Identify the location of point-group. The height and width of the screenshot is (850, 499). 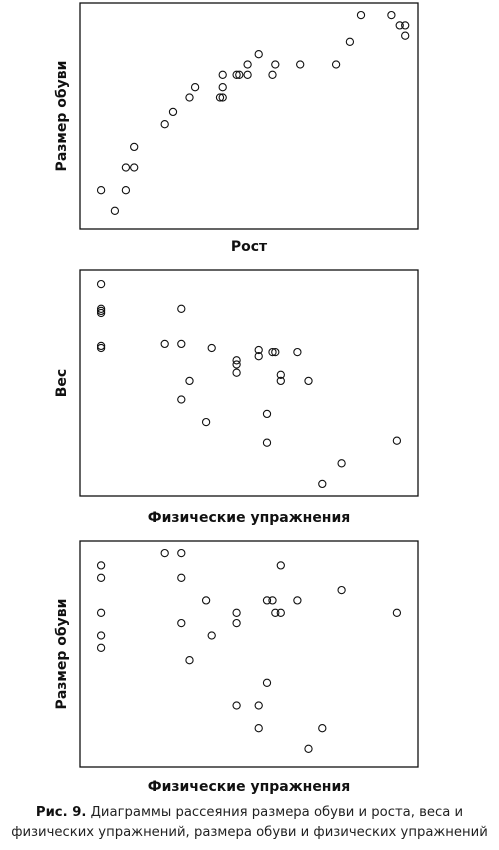
(249, 650).